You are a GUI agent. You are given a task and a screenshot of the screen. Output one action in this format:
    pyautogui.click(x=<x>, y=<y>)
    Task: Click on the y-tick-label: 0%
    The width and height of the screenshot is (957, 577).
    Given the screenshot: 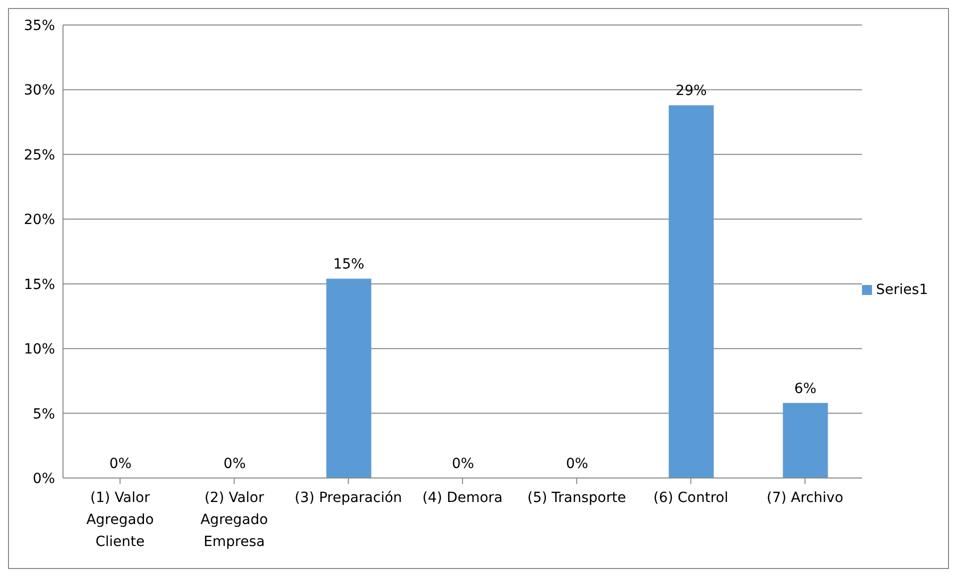 What is the action you would take?
    pyautogui.click(x=43, y=478)
    